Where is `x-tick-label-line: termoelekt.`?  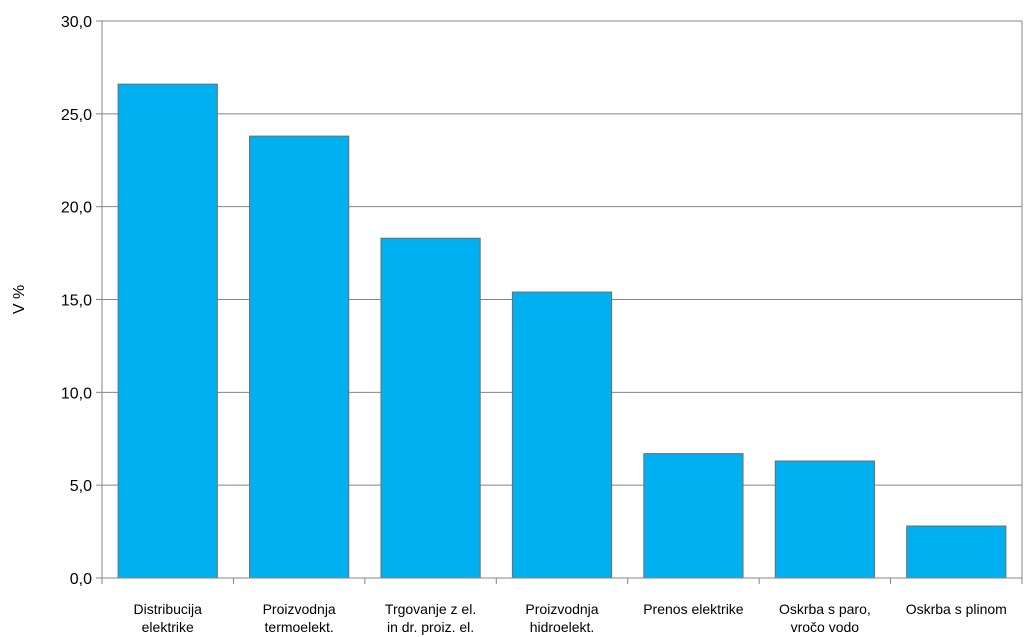 x-tick-label-line: termoelekt. is located at coordinates (299, 627).